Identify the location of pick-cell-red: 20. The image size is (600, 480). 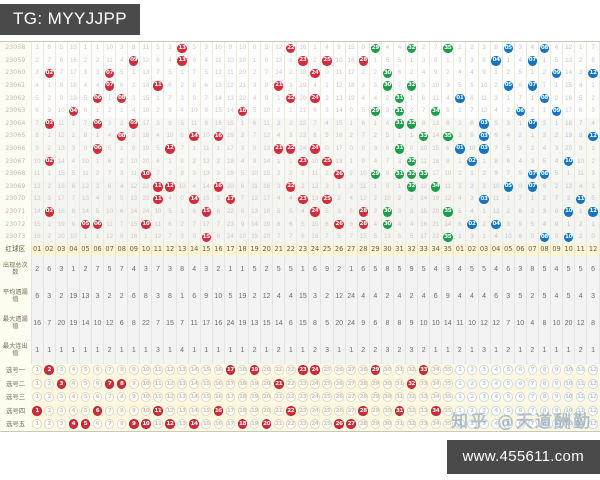
(266, 411).